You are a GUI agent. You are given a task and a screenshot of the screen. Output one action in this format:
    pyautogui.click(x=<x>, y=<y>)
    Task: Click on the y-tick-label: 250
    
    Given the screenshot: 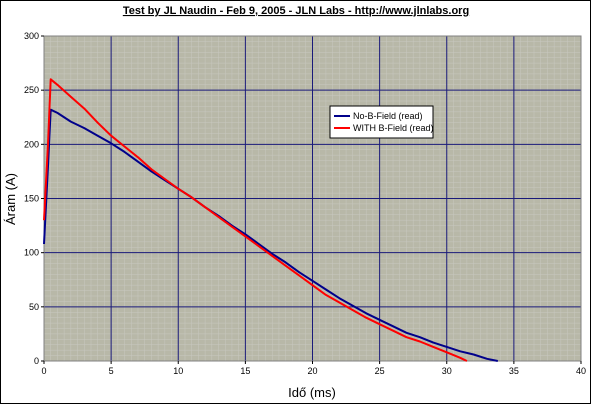 What is the action you would take?
    pyautogui.click(x=31, y=90)
    